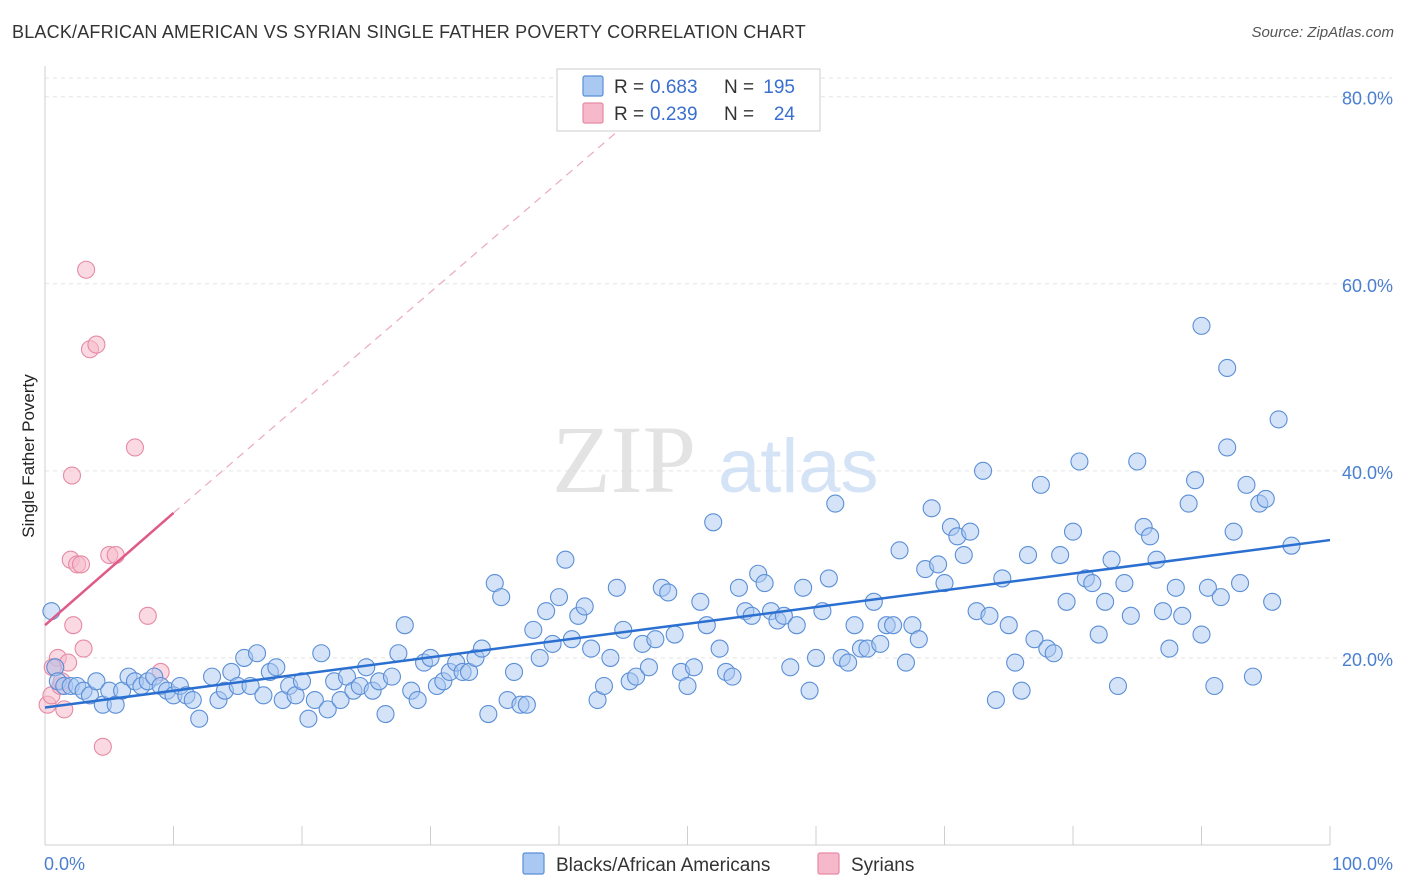  What do you see at coordinates (1367, 286) in the screenshot?
I see `y-tick-label: 60.0%` at bounding box center [1367, 286].